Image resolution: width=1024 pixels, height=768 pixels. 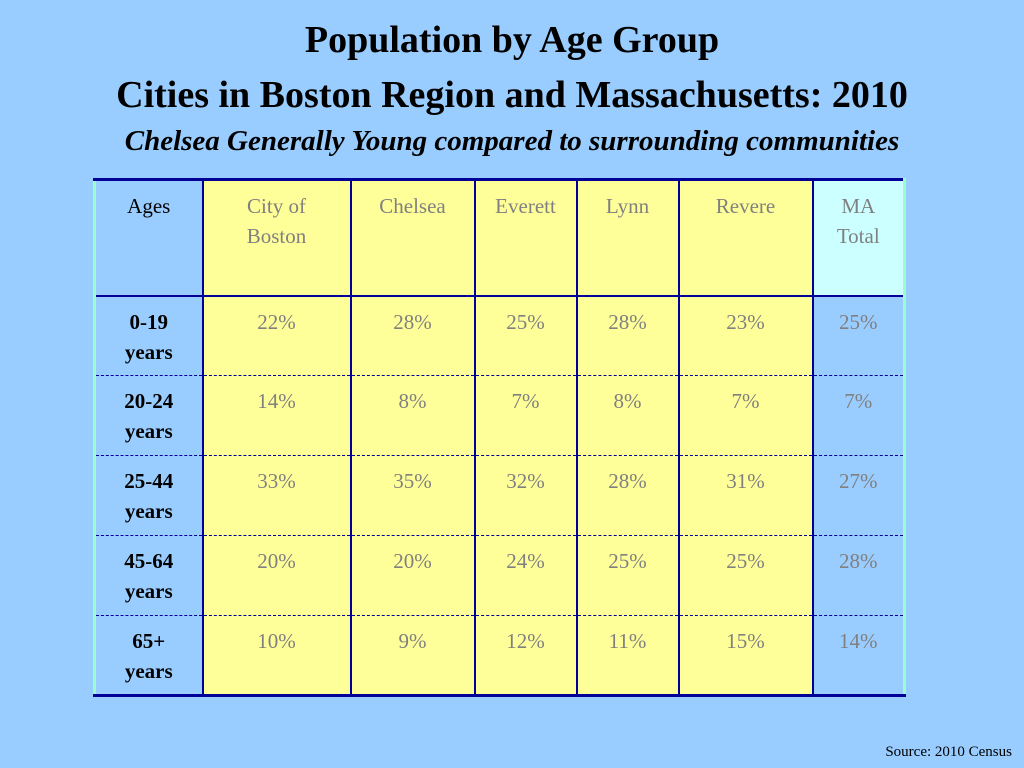 I want to click on table-row: 25-44 years 33% 35% 32% 28% 31% 27%, so click(x=499, y=495).